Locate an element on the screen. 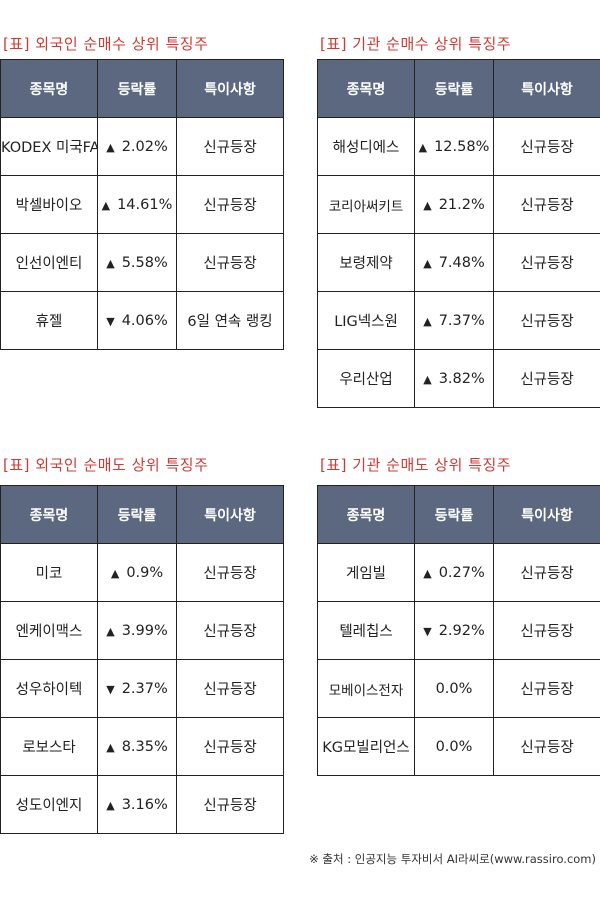  rate-value: 2.37% is located at coordinates (144, 688).